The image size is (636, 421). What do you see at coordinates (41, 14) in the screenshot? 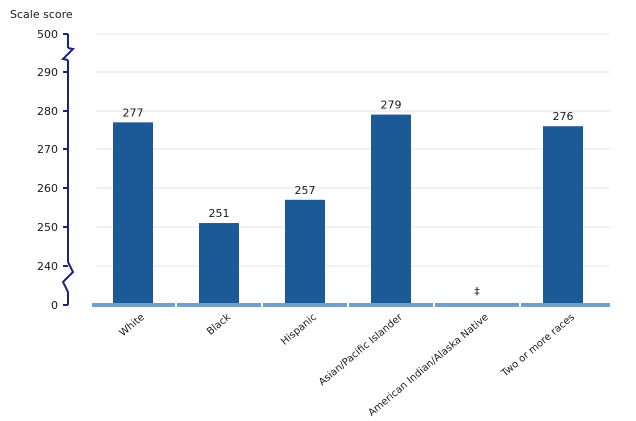
I see `y-axis-title: Scale score` at bounding box center [41, 14].